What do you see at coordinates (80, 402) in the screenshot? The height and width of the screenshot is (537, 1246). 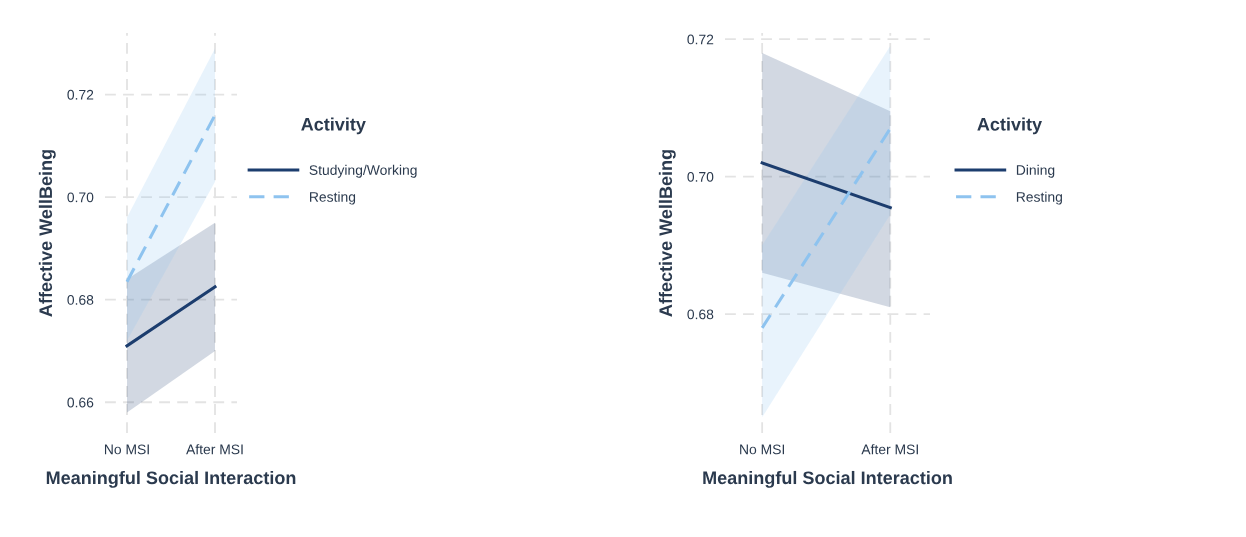 I see `y-tick-label: 0.66` at bounding box center [80, 402].